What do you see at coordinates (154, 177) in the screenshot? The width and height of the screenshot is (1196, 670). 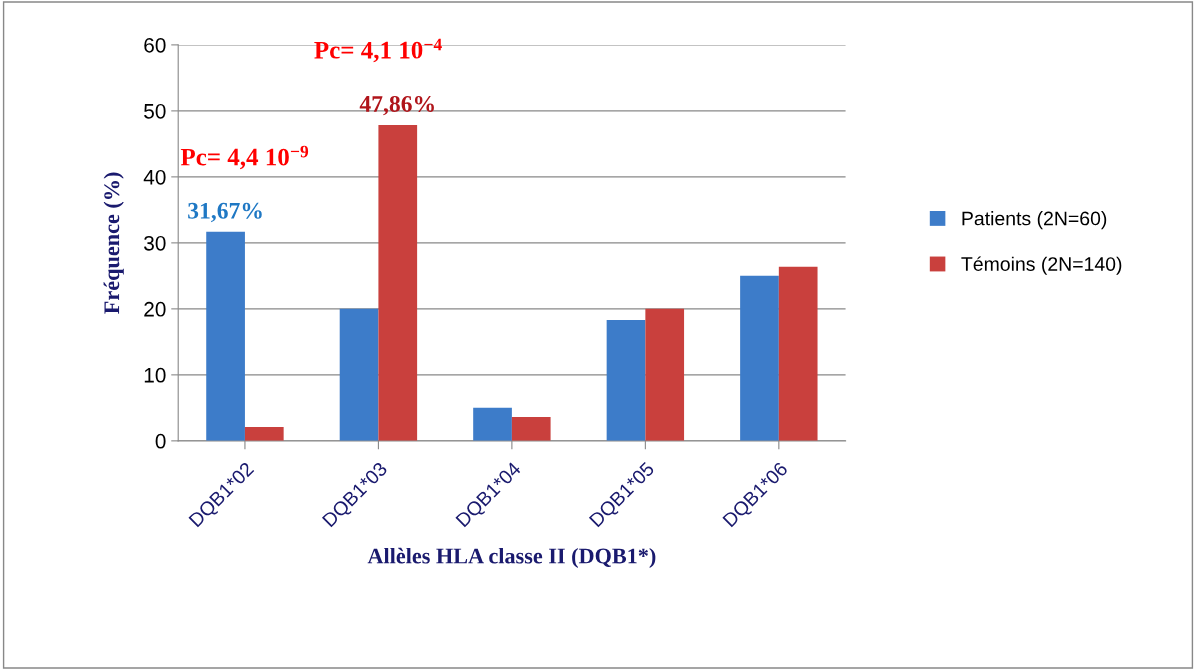 I see `y-tick-label: 40` at bounding box center [154, 177].